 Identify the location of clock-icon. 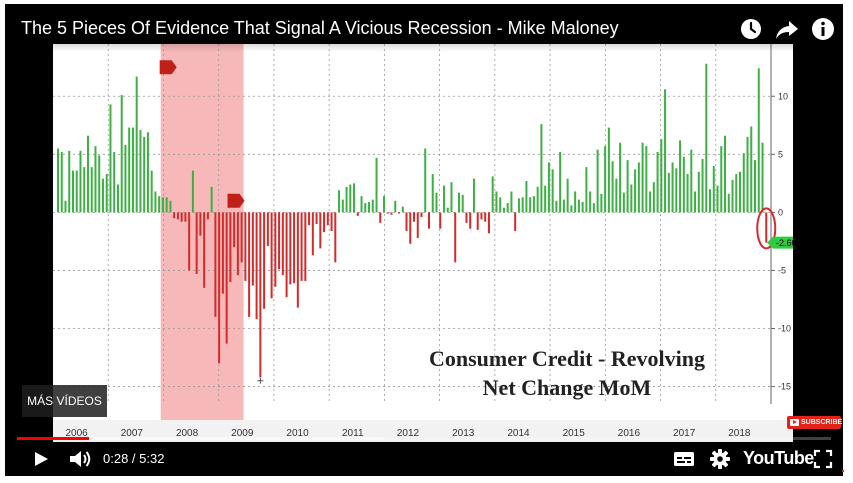
(751, 29).